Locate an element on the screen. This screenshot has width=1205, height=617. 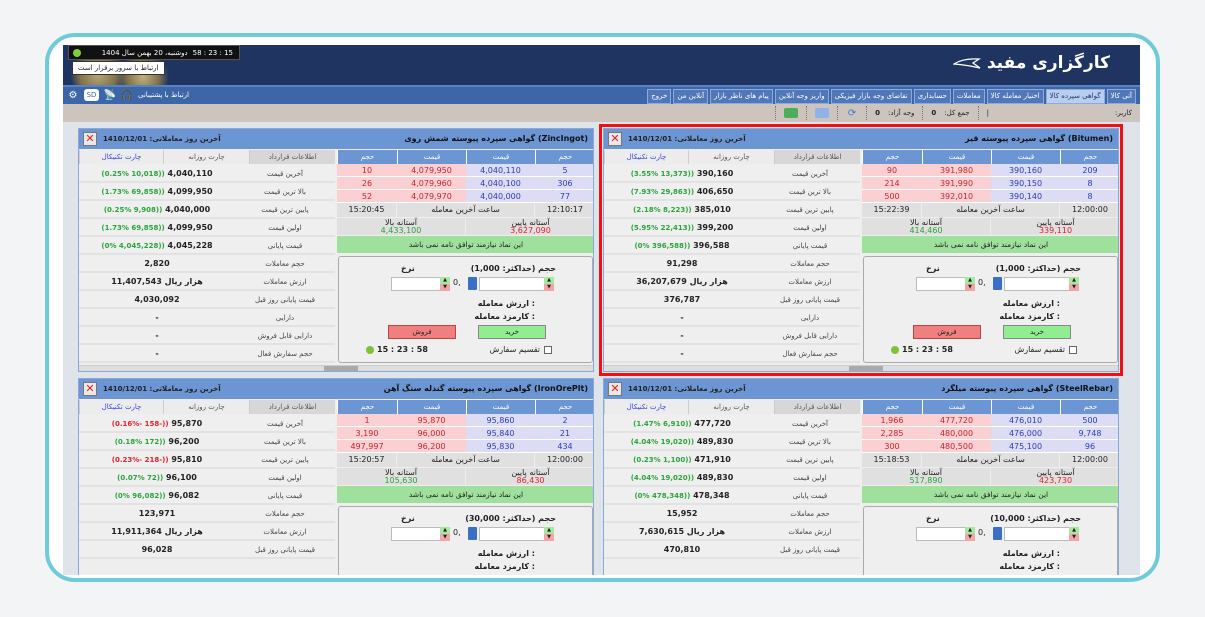
bid-volume: 96 is located at coordinates (1089, 446).